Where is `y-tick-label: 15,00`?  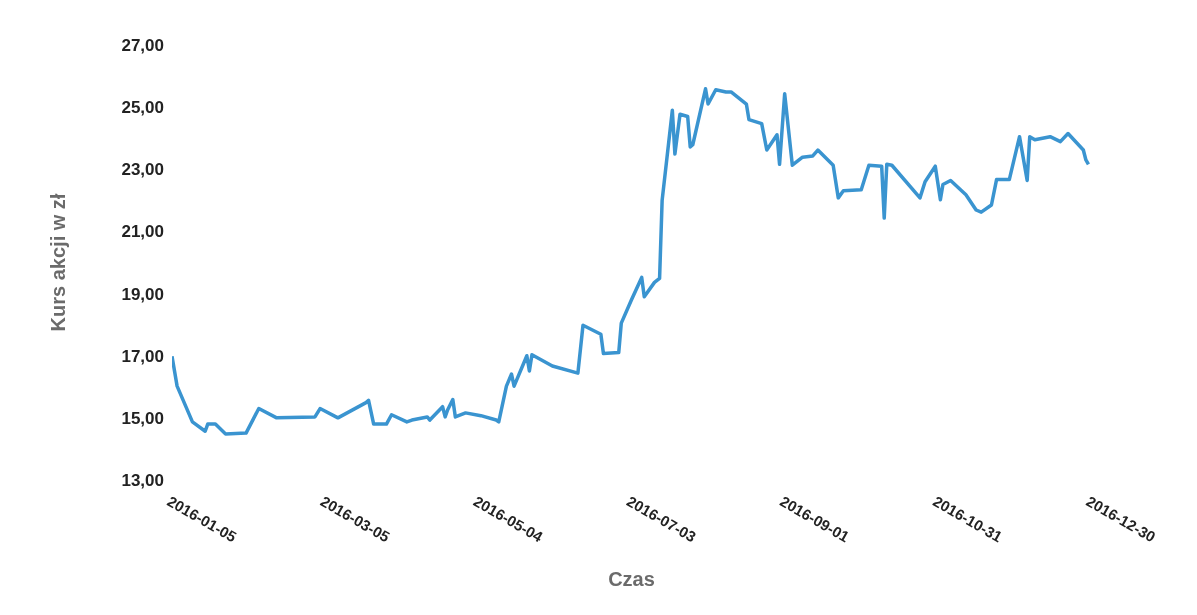
y-tick-label: 15,00 is located at coordinates (142, 418).